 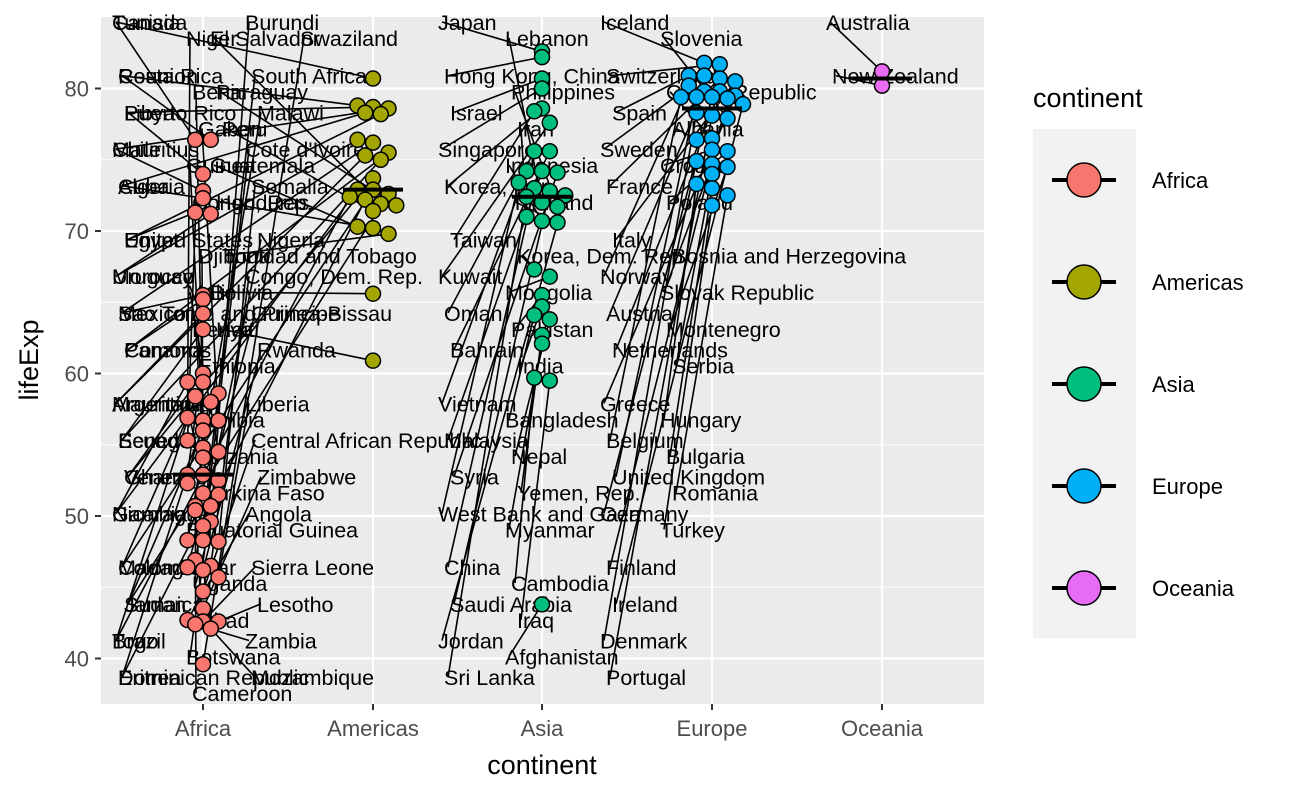 What do you see at coordinates (727, 151) in the screenshot?
I see `point-europe-poland` at bounding box center [727, 151].